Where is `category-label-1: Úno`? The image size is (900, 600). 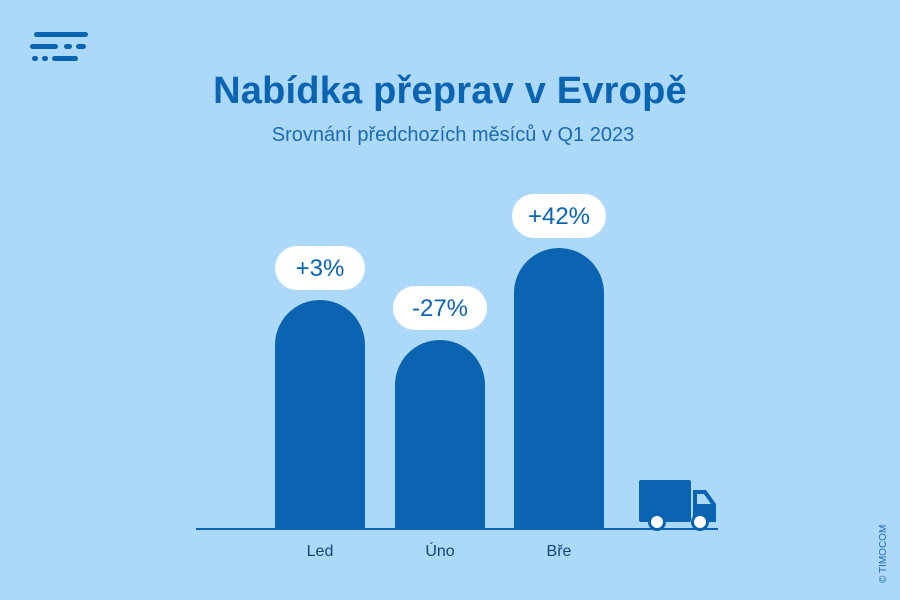 category-label-1: Úno is located at coordinates (439, 550).